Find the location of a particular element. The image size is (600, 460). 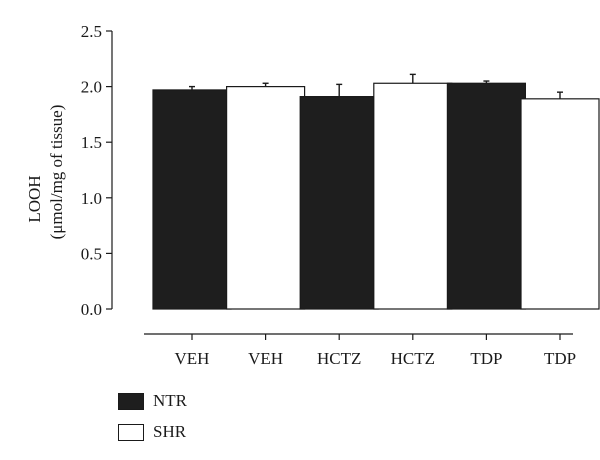

bar-hctz-shr is located at coordinates (413, 196).